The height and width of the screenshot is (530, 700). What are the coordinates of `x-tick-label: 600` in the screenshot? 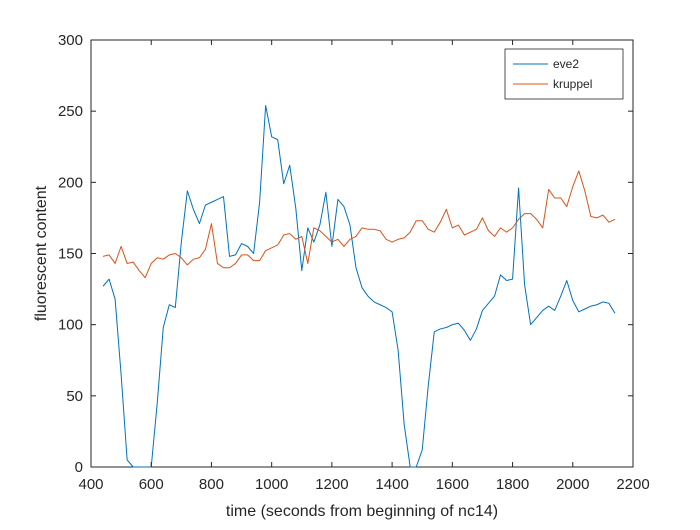 It's located at (151, 484).